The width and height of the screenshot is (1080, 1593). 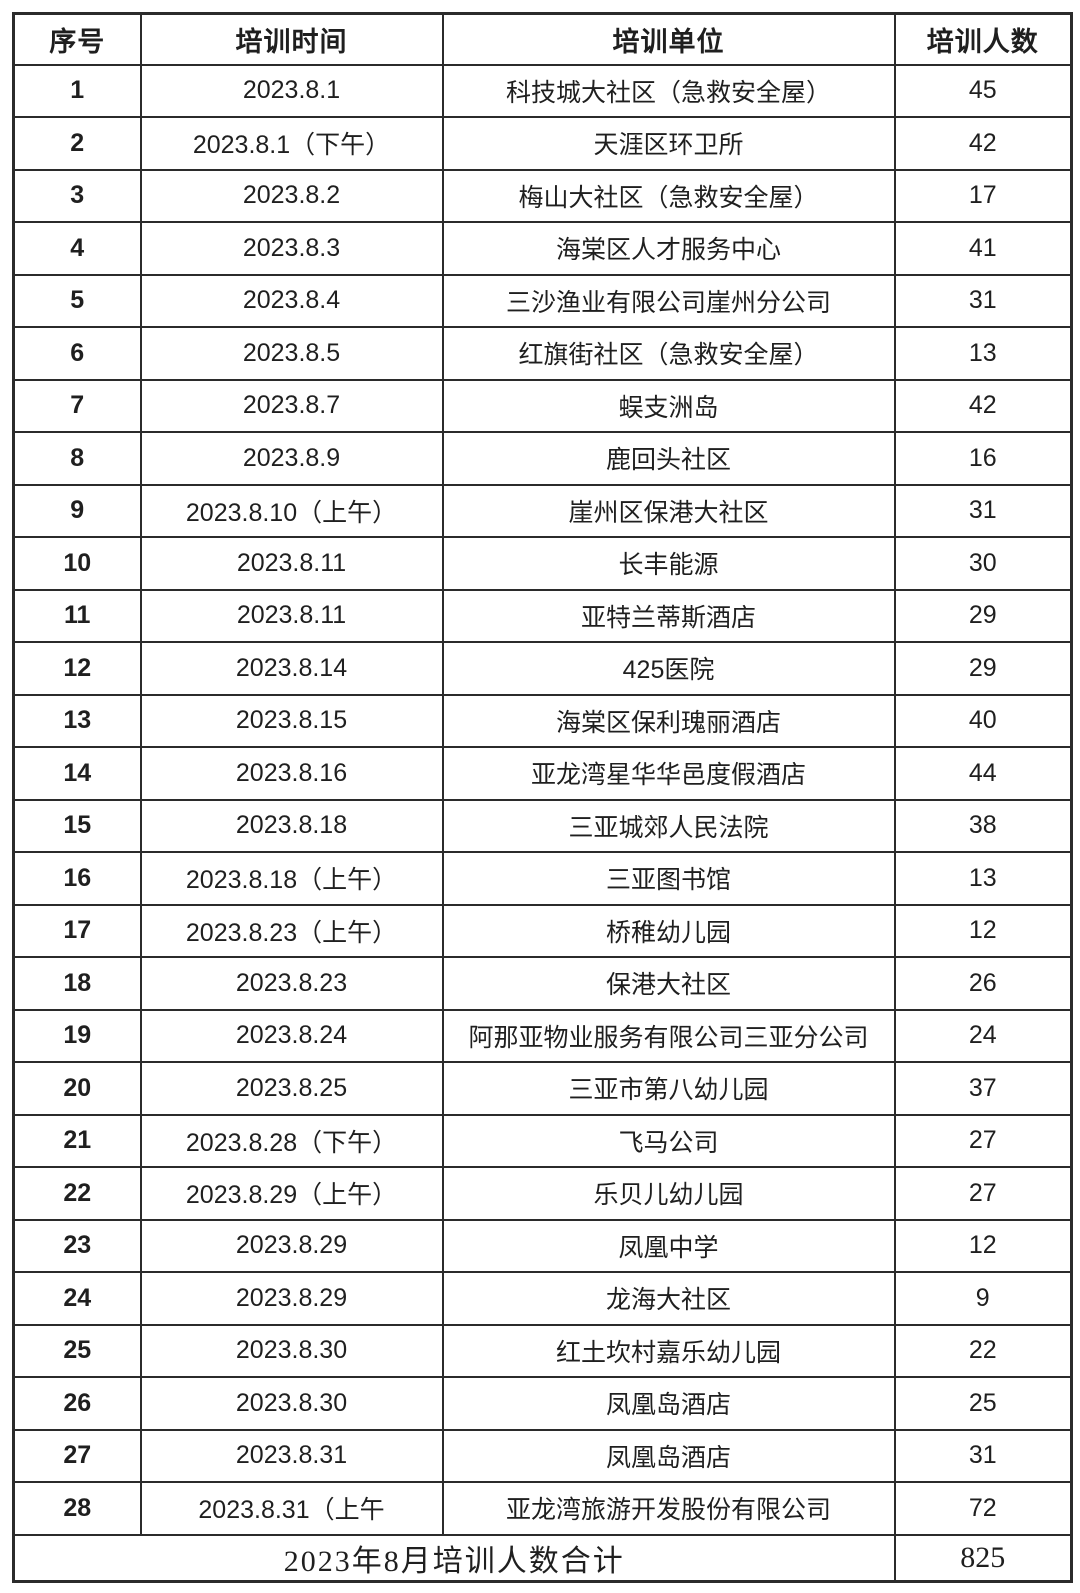 I want to click on training-date-cell: 2023.8.1, so click(x=291, y=90).